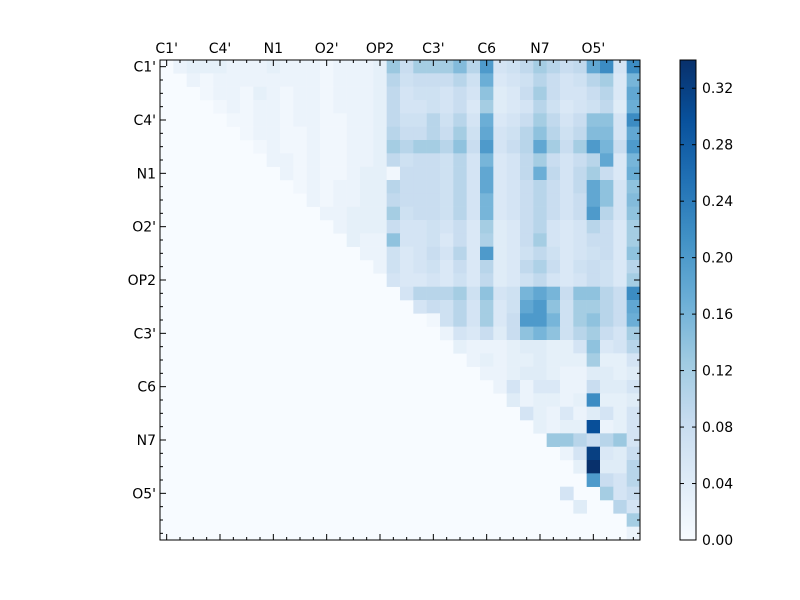 This screenshot has height=600, width=800. What do you see at coordinates (717, 89) in the screenshot?
I see `colorbar-tick-label: 0.32` at bounding box center [717, 89].